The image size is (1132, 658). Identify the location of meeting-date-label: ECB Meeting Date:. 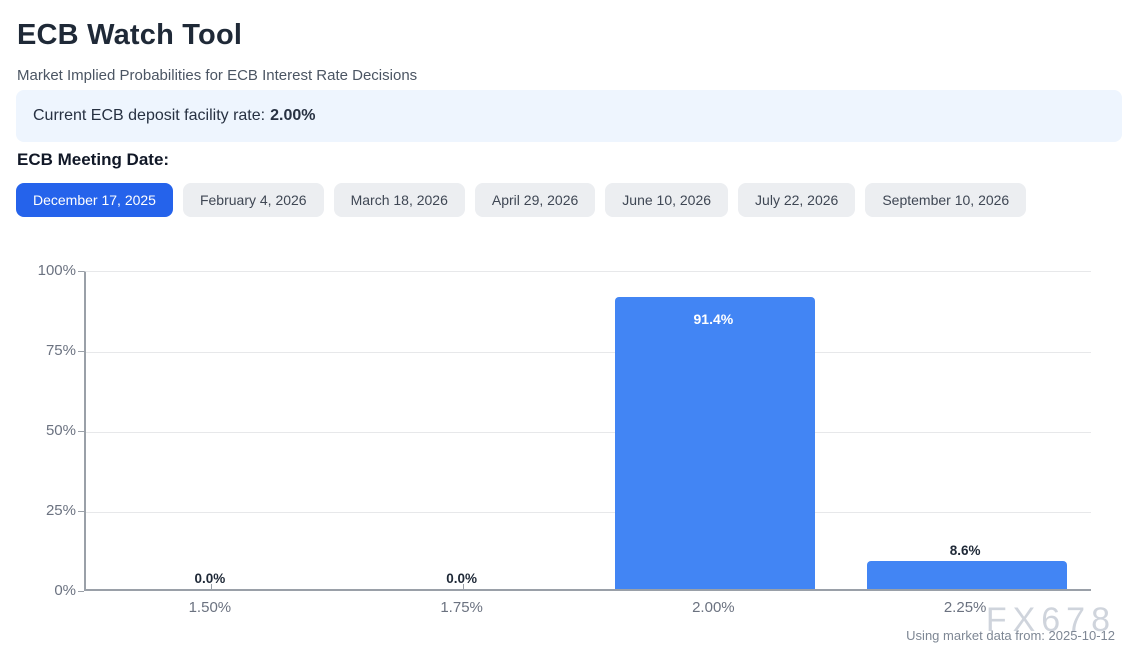
(93, 159).